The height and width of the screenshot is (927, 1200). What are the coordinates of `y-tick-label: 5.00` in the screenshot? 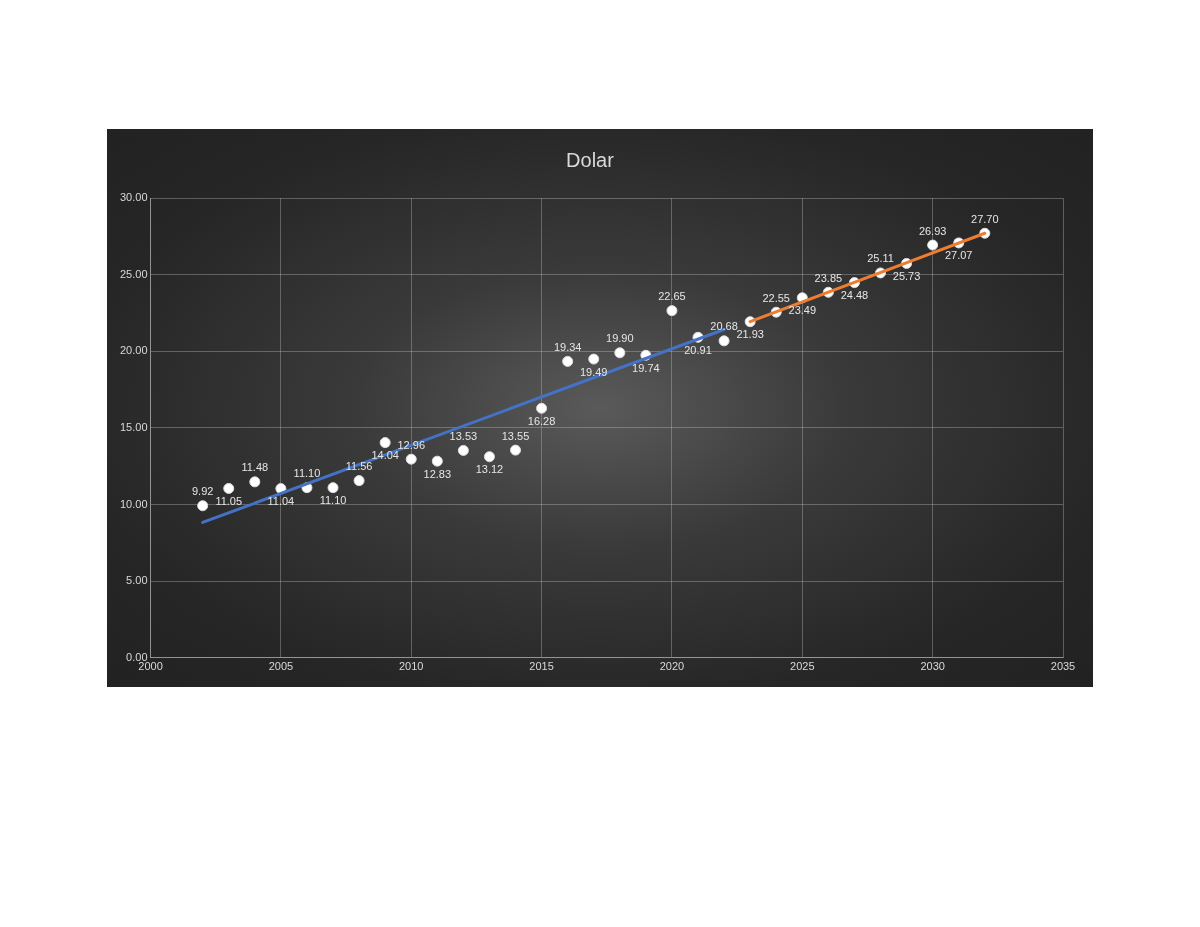 It's located at (137, 580).